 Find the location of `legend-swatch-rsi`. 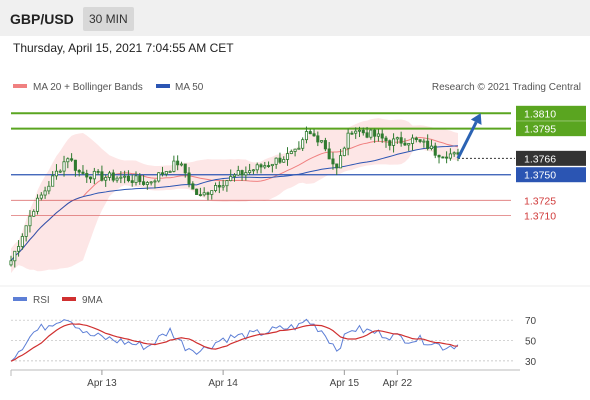

legend-swatch-rsi is located at coordinates (20, 299).